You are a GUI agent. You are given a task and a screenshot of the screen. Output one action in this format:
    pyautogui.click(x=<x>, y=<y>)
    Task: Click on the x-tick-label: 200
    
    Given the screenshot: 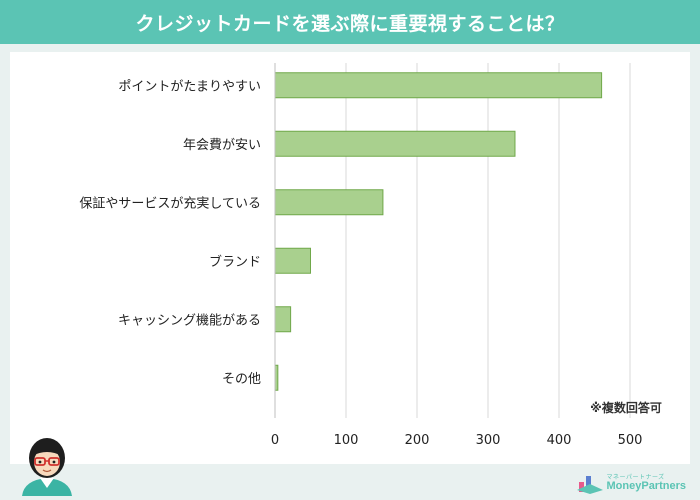 What is the action you would take?
    pyautogui.click(x=417, y=440)
    